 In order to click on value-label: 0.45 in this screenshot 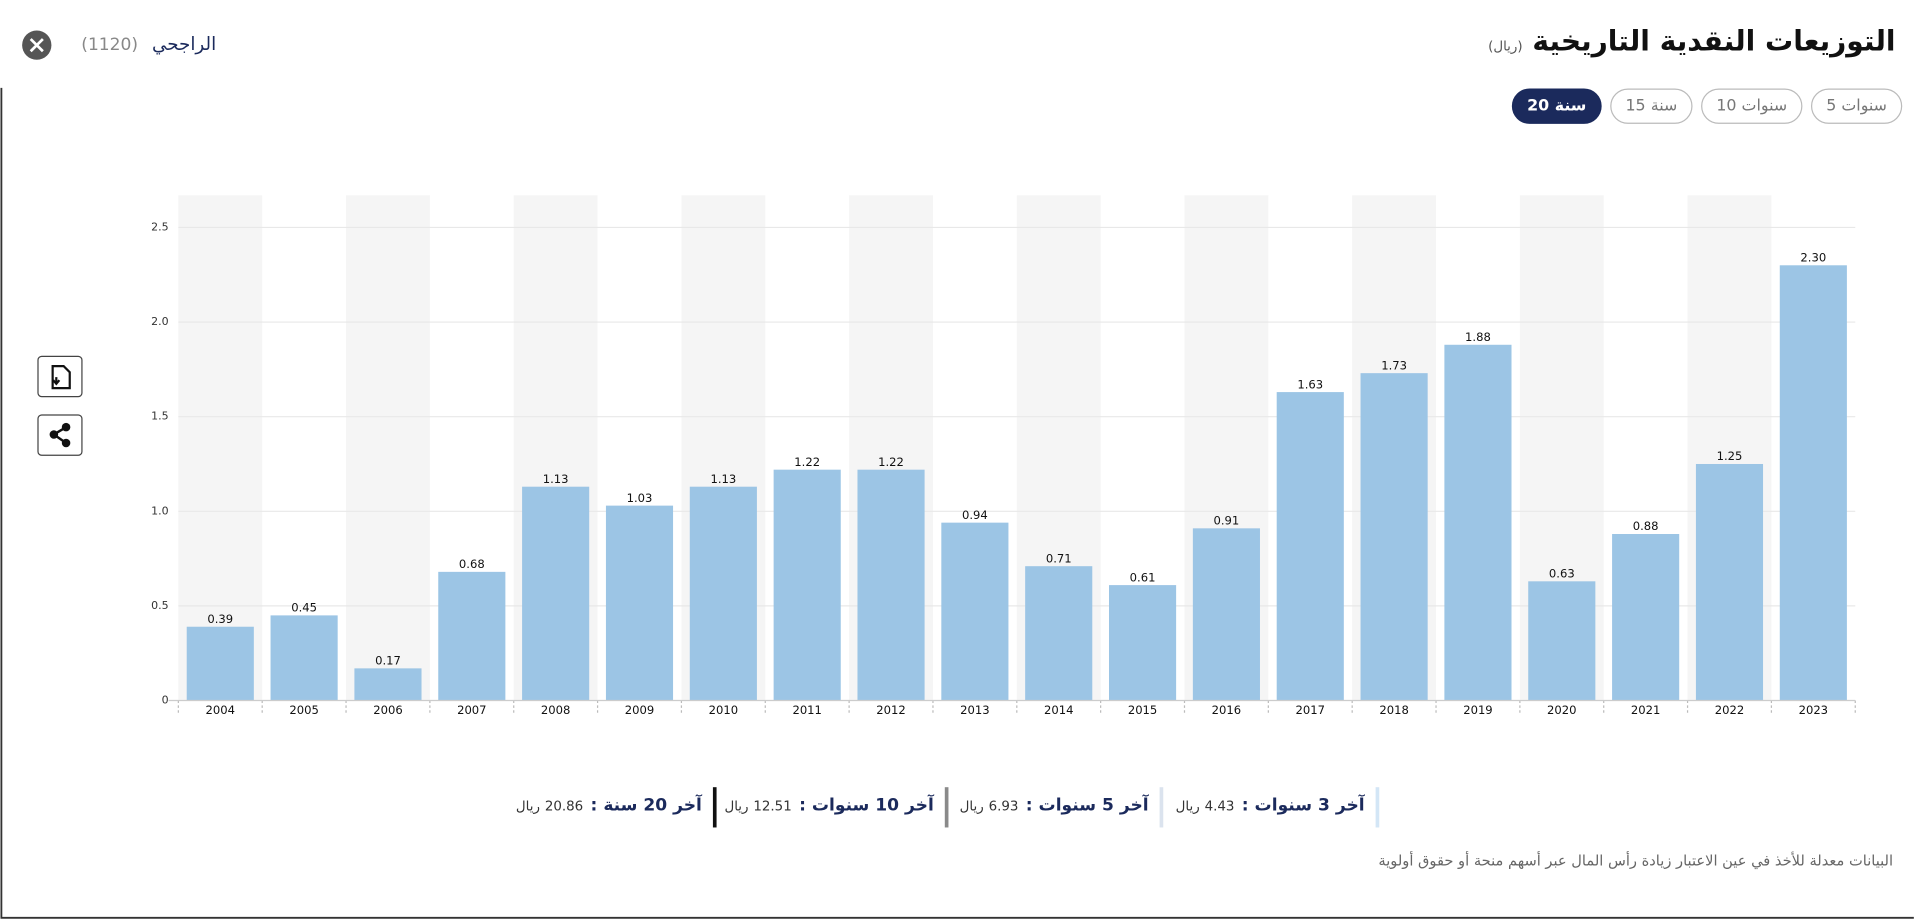, I will do `click(304, 608)`.